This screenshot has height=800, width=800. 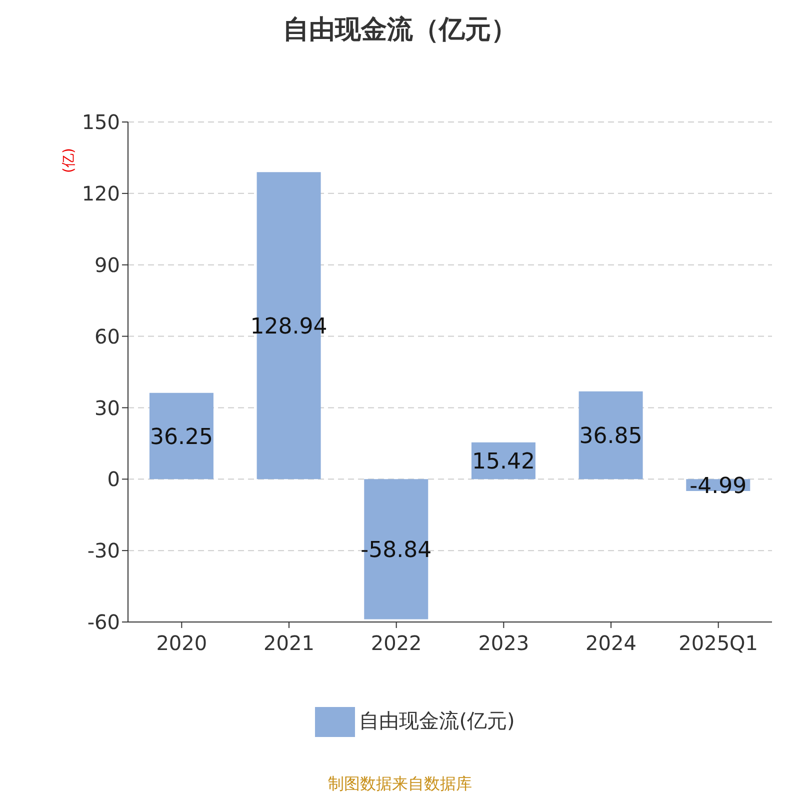 What do you see at coordinates (182, 643) in the screenshot?
I see `x-tick-label: 2020` at bounding box center [182, 643].